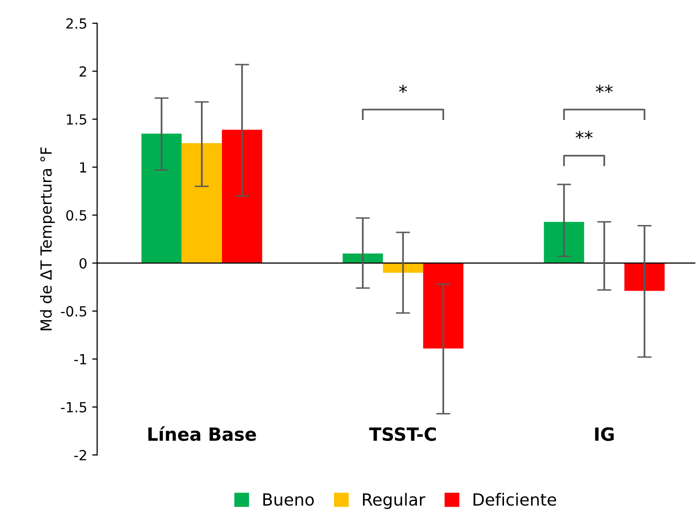  I want to click on y-axis-title: Md de ΔT Tempertura °F, so click(47, 238).